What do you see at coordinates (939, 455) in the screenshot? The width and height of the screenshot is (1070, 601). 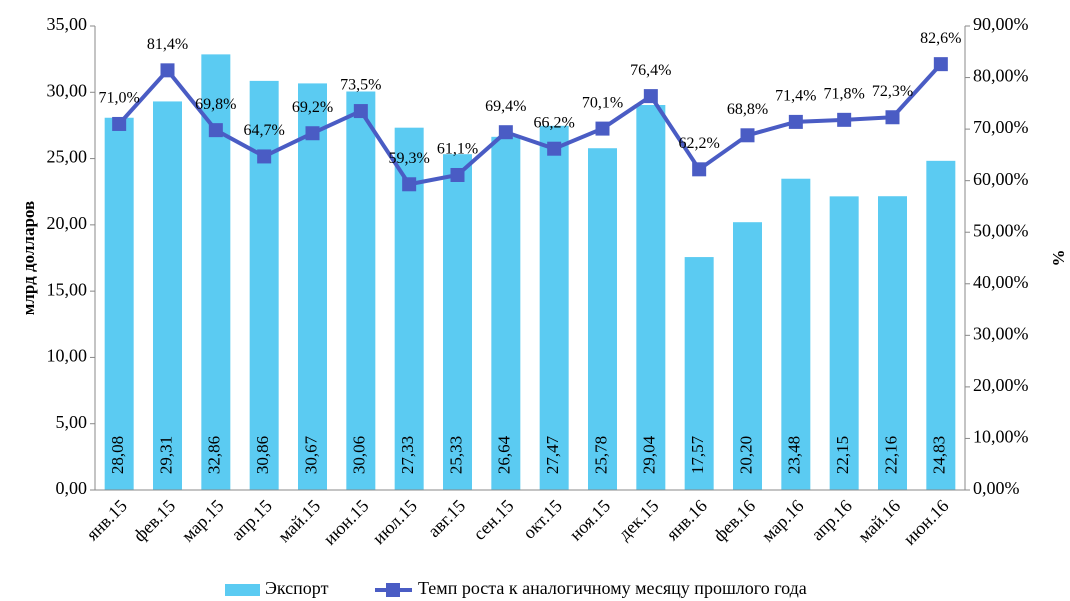 I see `bar-value-label: 24,83` at bounding box center [939, 455].